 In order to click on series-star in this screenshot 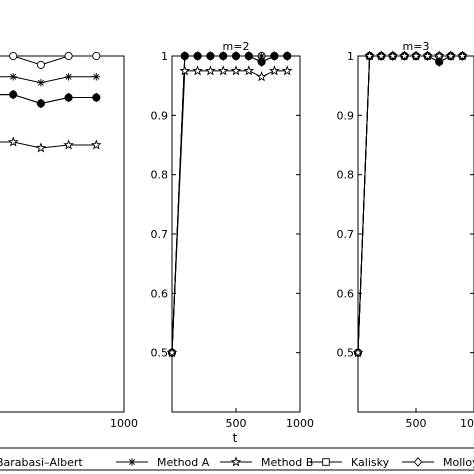, I will do `click(51, 144)`.